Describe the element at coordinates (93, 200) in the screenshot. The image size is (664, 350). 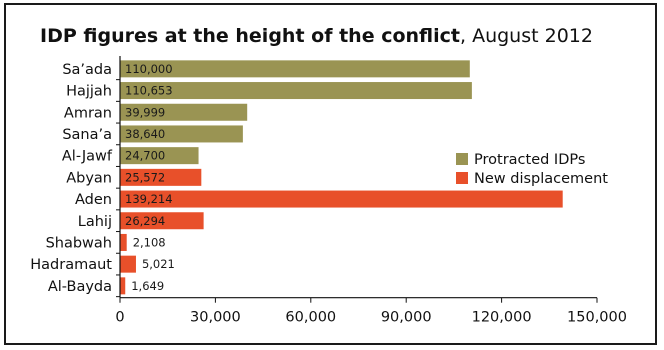
I see `category-label: Aden` at that location.